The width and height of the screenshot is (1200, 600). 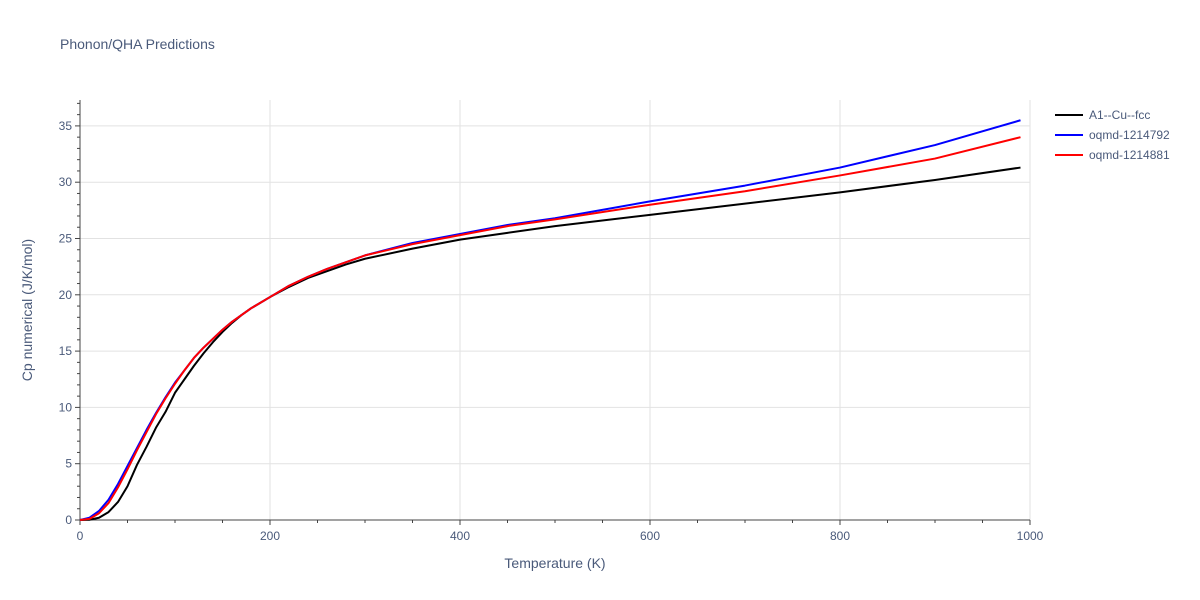 I want to click on y-tick-label: 30, so click(x=66, y=182).